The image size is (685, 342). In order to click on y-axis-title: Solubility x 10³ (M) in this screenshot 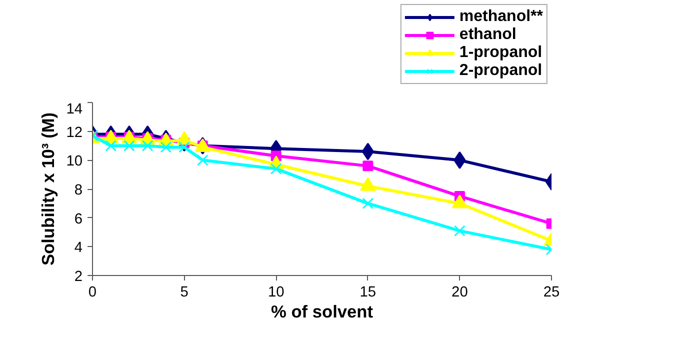, I will do `click(48, 189)`.